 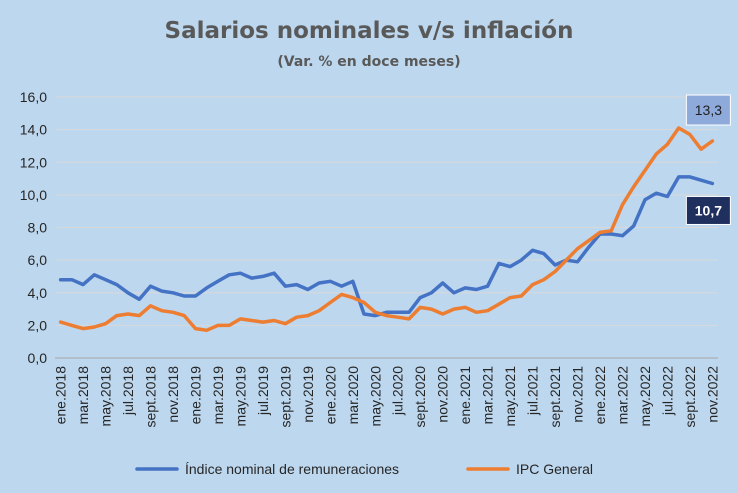 I want to click on y-tick-label: 14,0, so click(x=33, y=130).